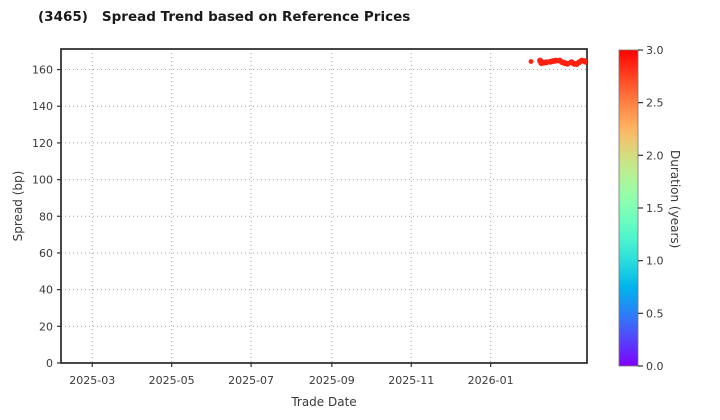  I want to click on colorbar-tick-label: 1.0, so click(655, 261).